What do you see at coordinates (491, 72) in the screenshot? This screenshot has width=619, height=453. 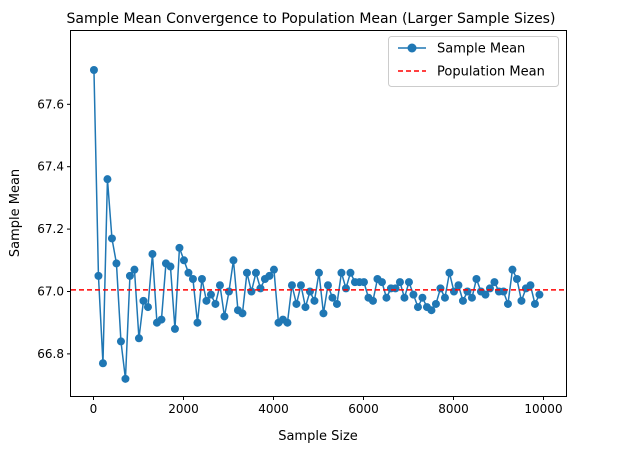 I see `legend-label-population-mean: Population Mean` at bounding box center [491, 72].